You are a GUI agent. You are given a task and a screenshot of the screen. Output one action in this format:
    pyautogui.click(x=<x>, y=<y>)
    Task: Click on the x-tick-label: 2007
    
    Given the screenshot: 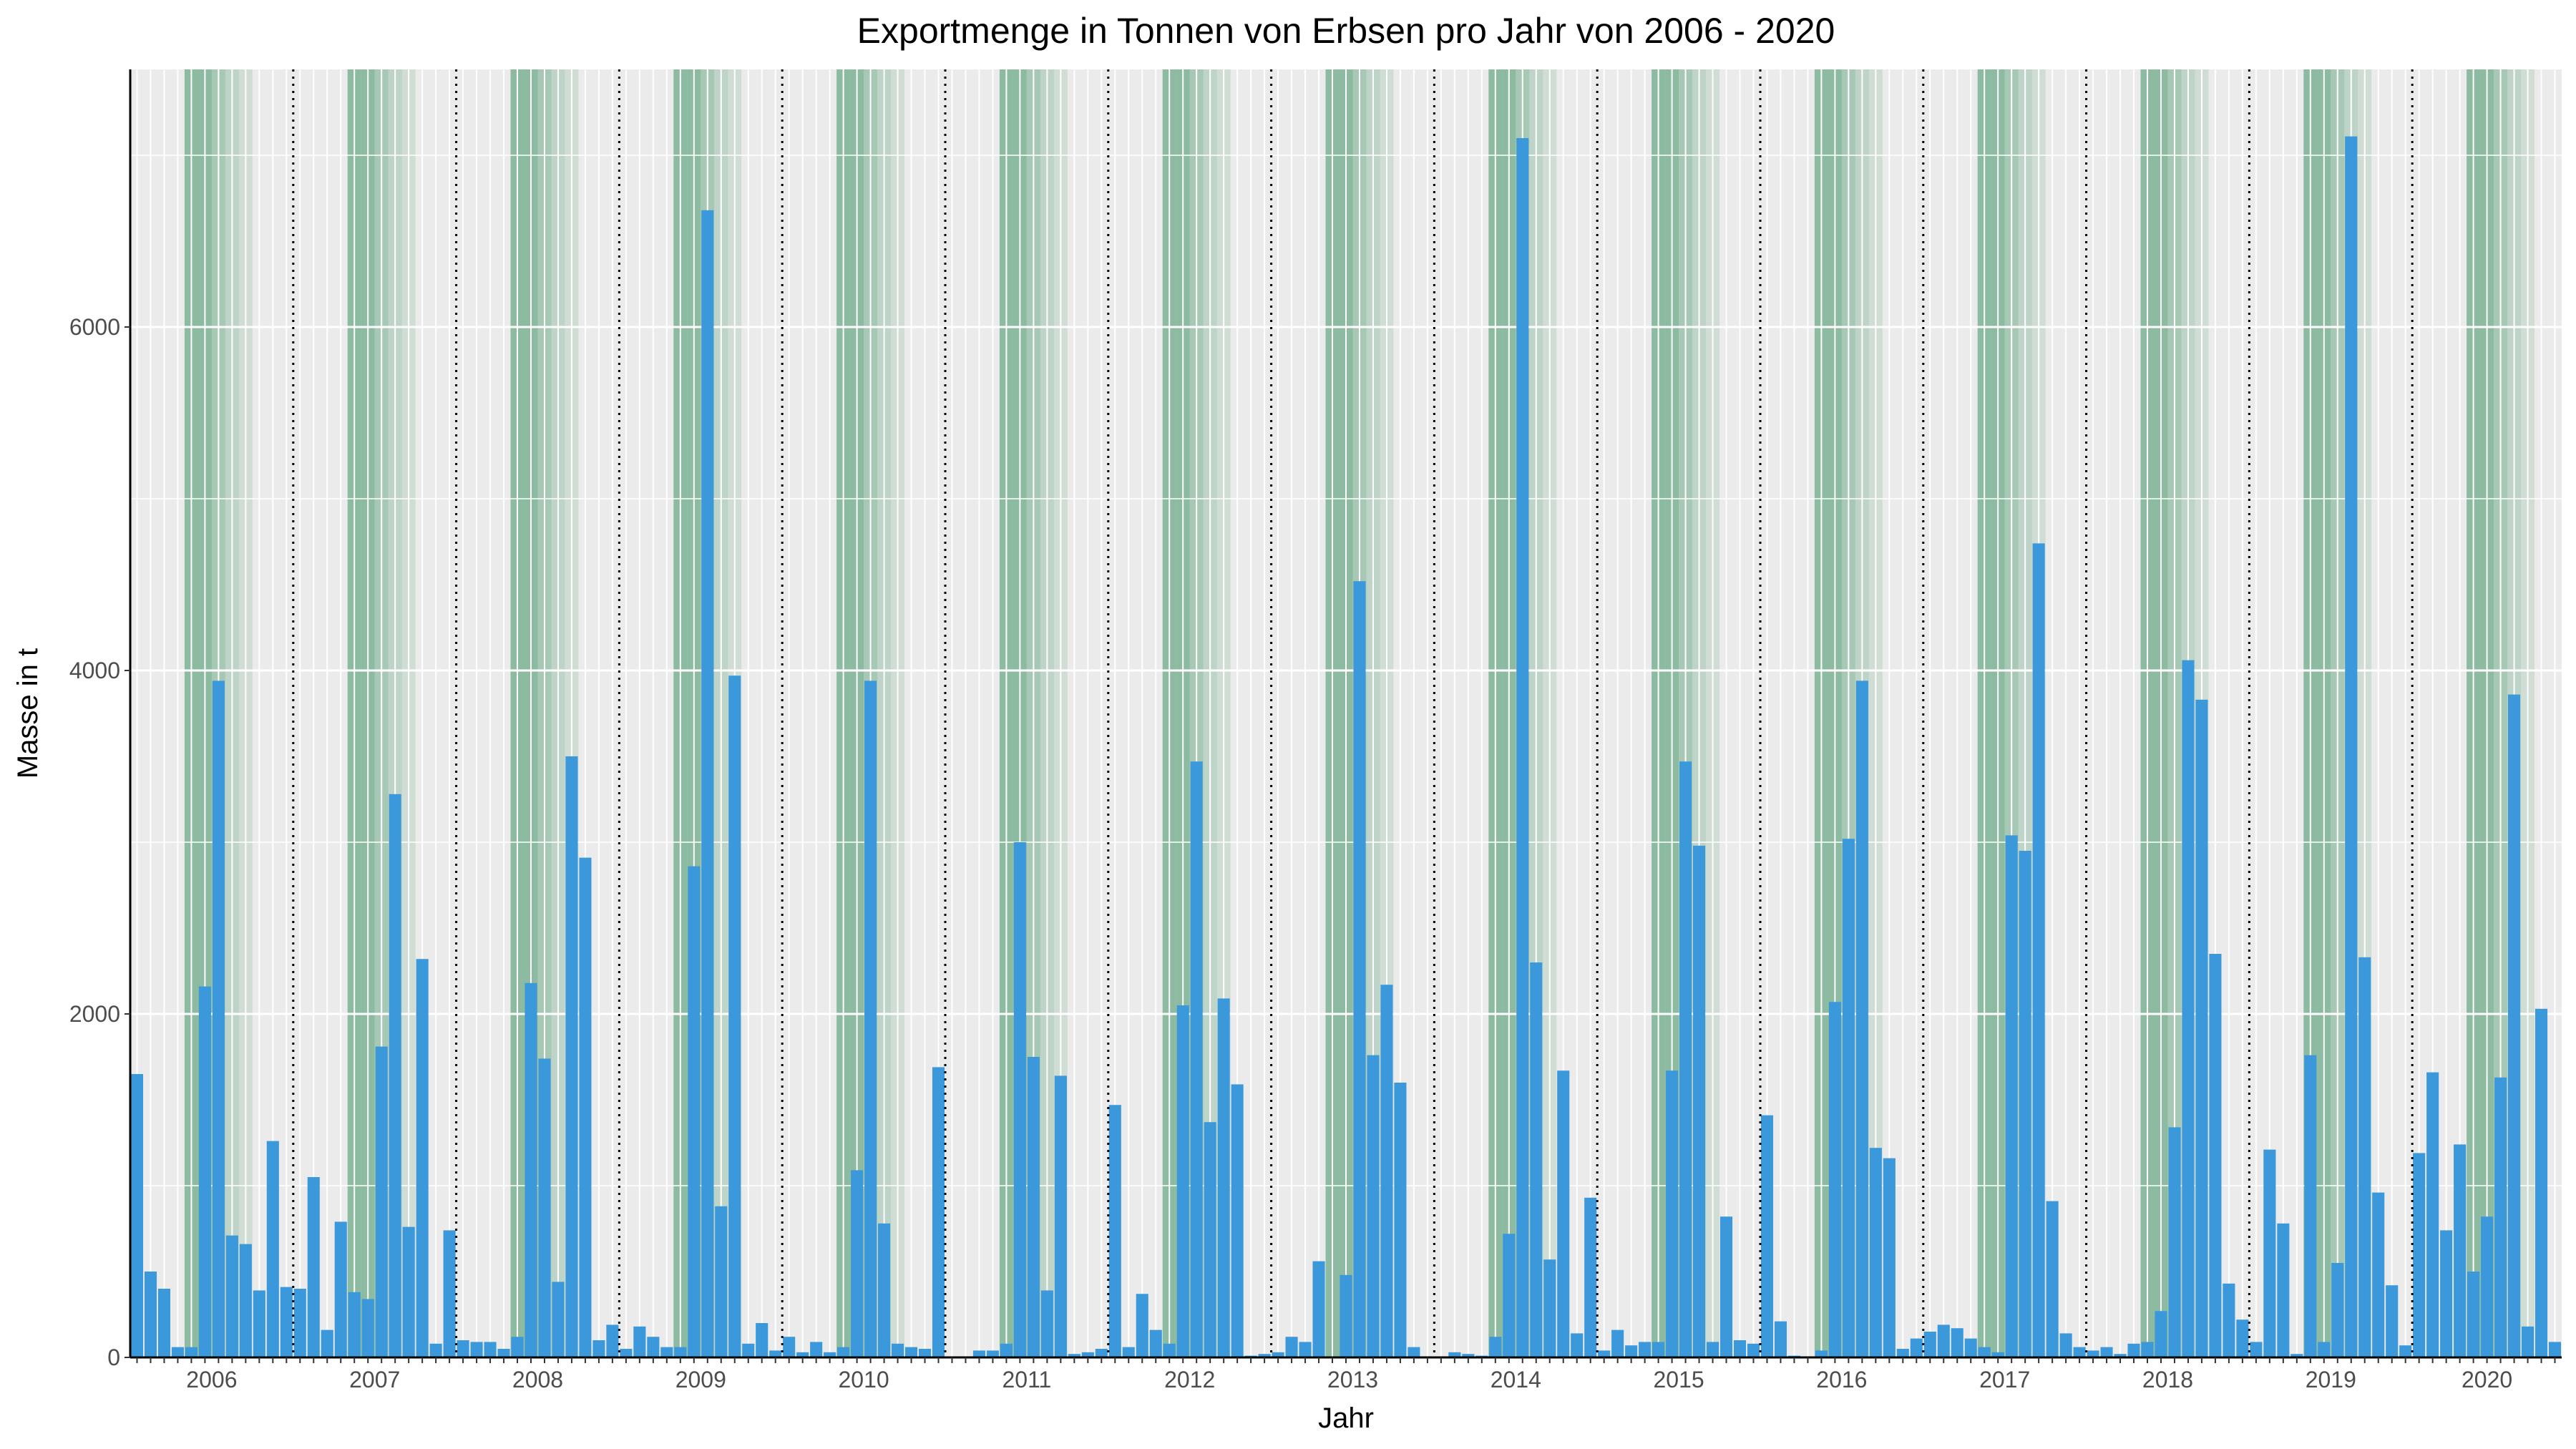 What is the action you would take?
    pyautogui.click(x=374, y=1379)
    